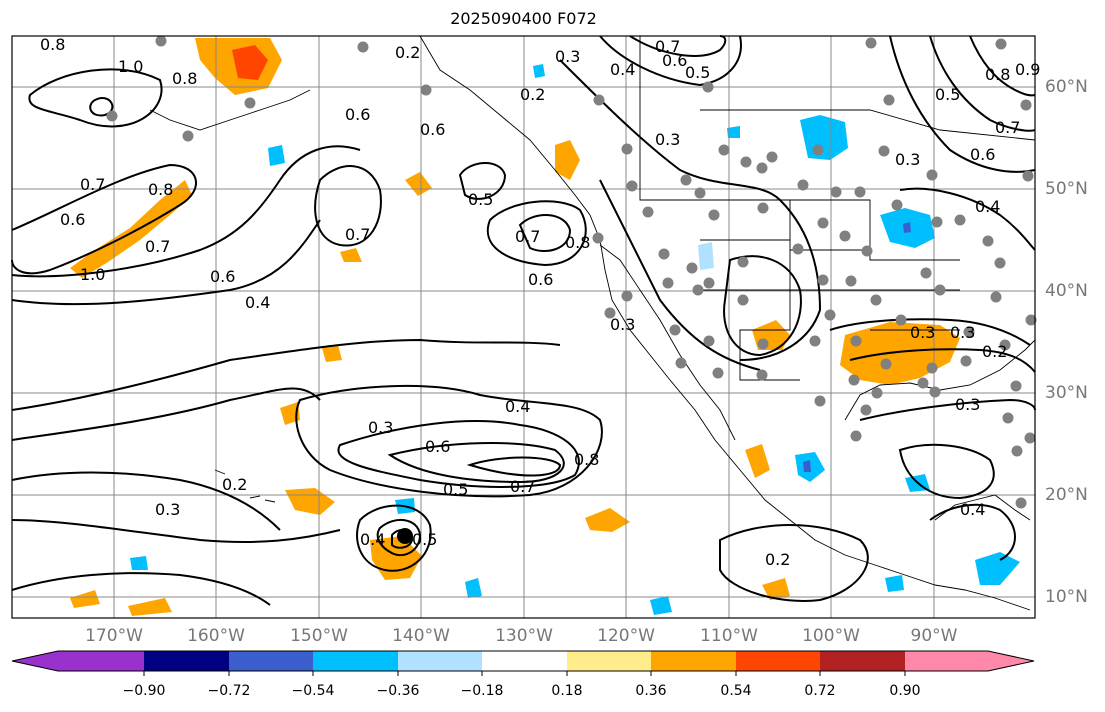 The height and width of the screenshot is (712, 1105). Describe the element at coordinates (868, 125) in the screenshot. I see `canada-border` at that location.